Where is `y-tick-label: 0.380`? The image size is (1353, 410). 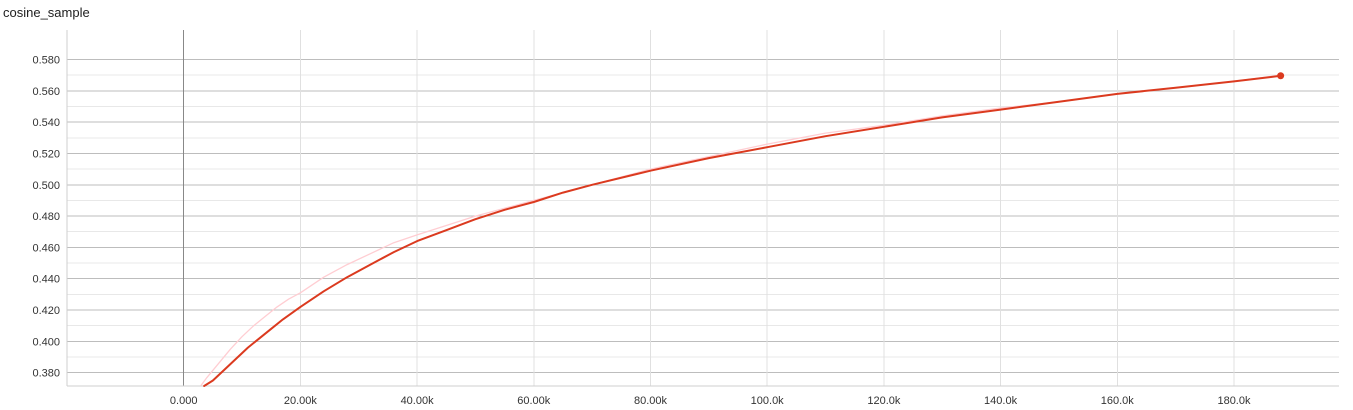 y-tick-label: 0.380 is located at coordinates (46, 374).